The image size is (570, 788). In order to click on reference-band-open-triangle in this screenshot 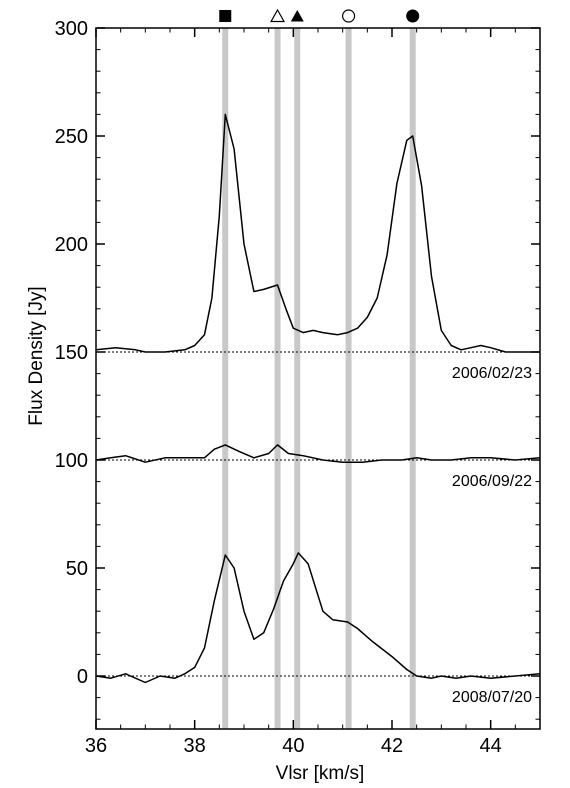, I will do `click(277, 378)`.